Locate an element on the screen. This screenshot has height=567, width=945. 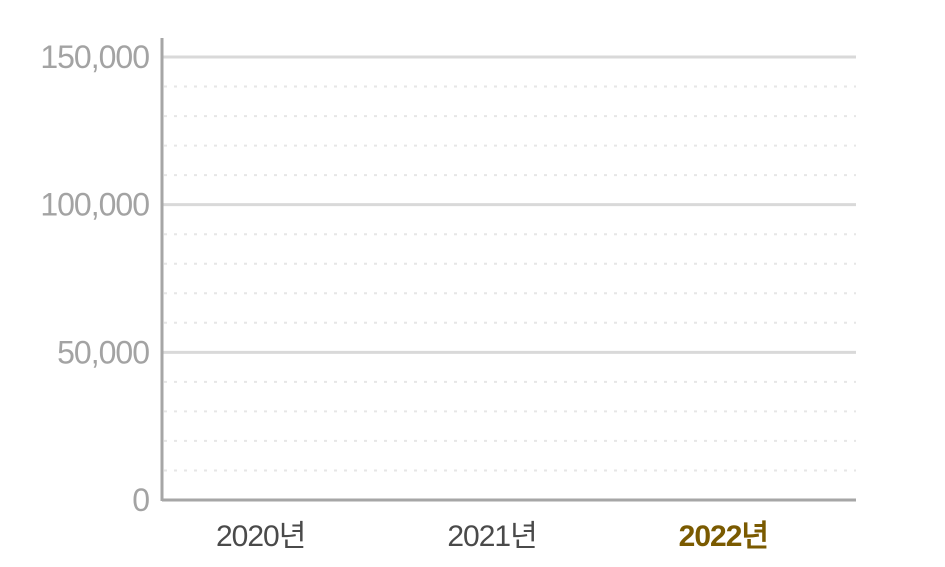
y-tick-label: 0 is located at coordinates (140, 500).